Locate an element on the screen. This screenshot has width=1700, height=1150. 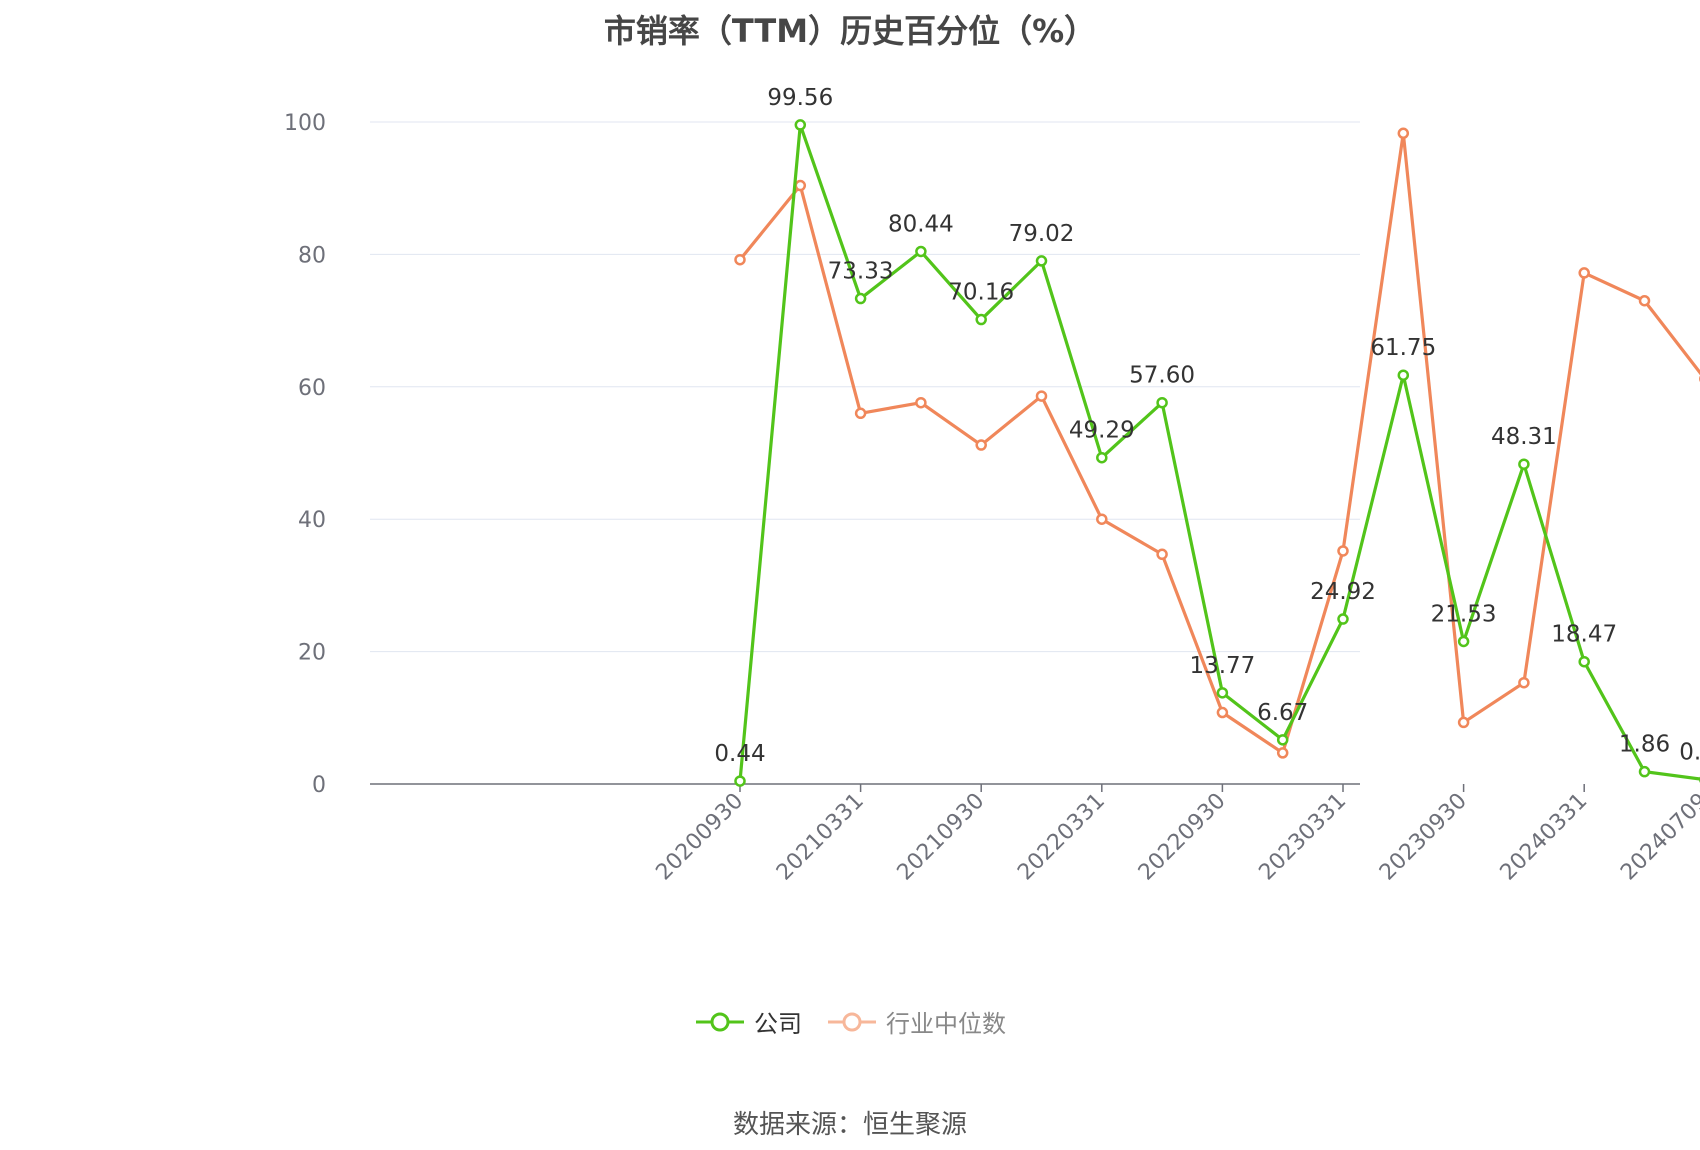
x-tick-label: 20240331 is located at coordinates (1544, 837).